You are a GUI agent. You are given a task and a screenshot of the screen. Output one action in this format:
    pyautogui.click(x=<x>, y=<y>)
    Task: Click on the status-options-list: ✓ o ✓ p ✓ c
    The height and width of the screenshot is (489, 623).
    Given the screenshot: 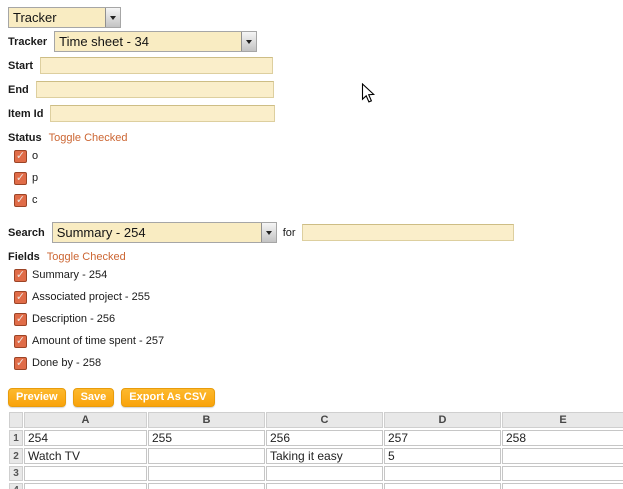 What is the action you would take?
    pyautogui.click(x=315, y=178)
    